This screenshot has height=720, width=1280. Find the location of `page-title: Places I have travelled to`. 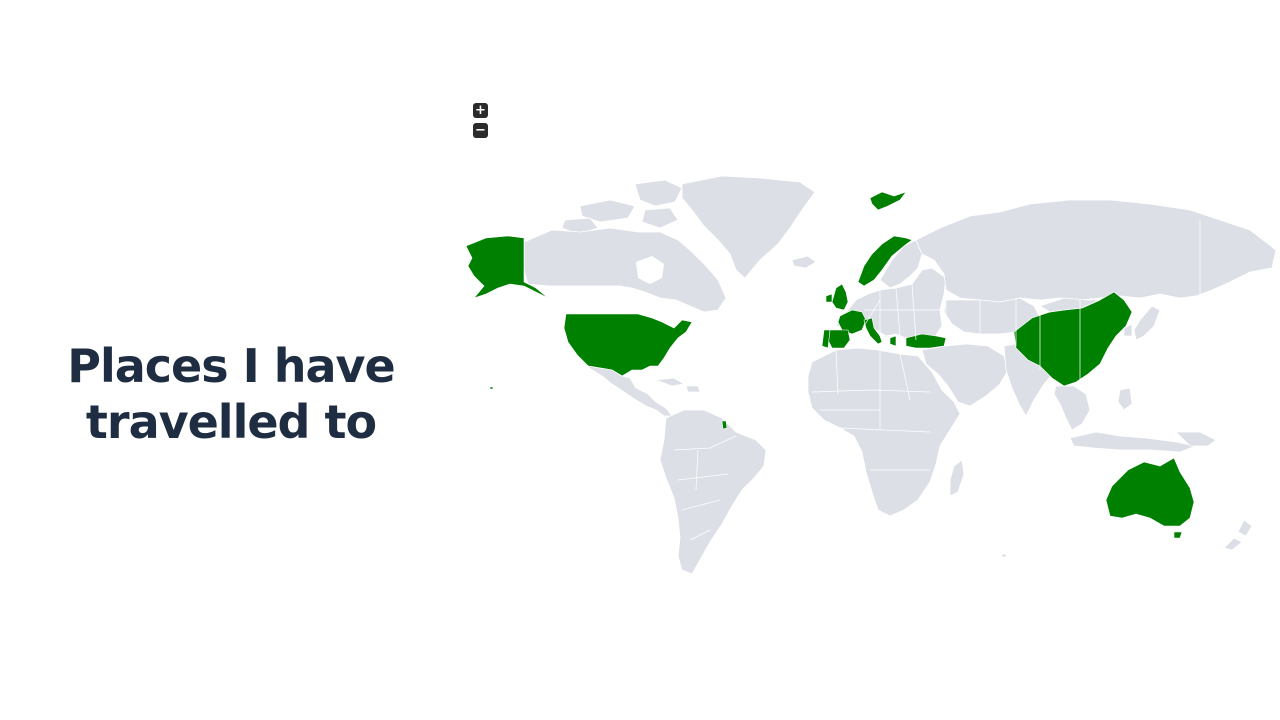

page-title: Places I have travelled to is located at coordinates (231, 394).